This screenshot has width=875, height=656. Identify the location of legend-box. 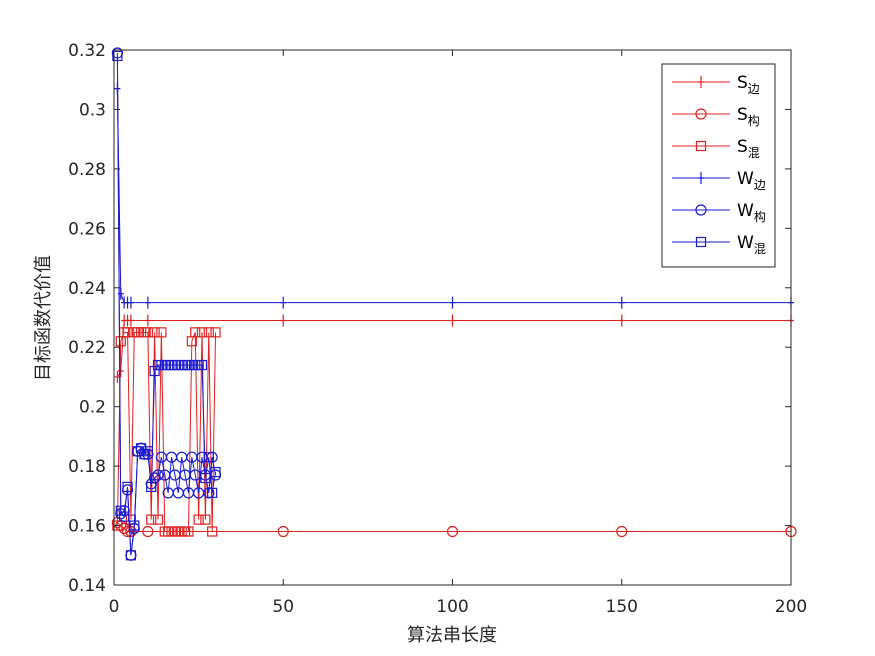
(718, 165).